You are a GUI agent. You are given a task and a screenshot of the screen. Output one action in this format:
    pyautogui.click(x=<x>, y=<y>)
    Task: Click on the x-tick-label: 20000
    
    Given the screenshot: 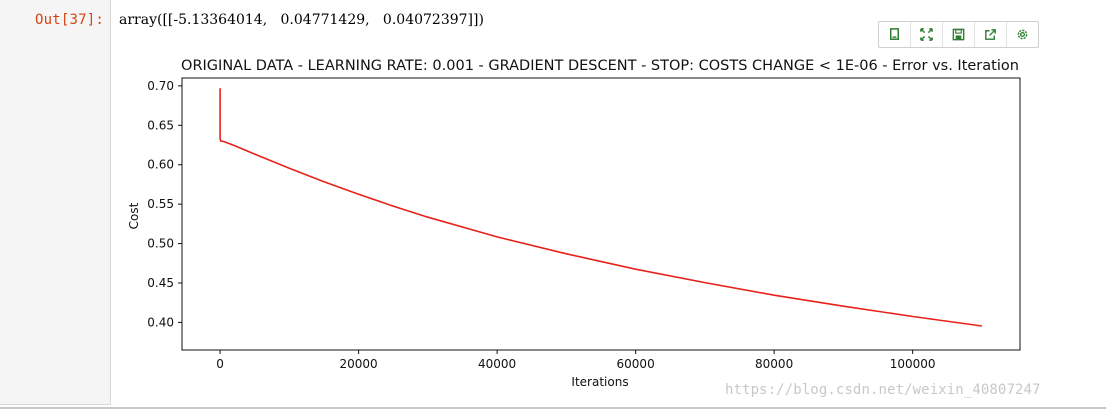 What is the action you would take?
    pyautogui.click(x=359, y=364)
    